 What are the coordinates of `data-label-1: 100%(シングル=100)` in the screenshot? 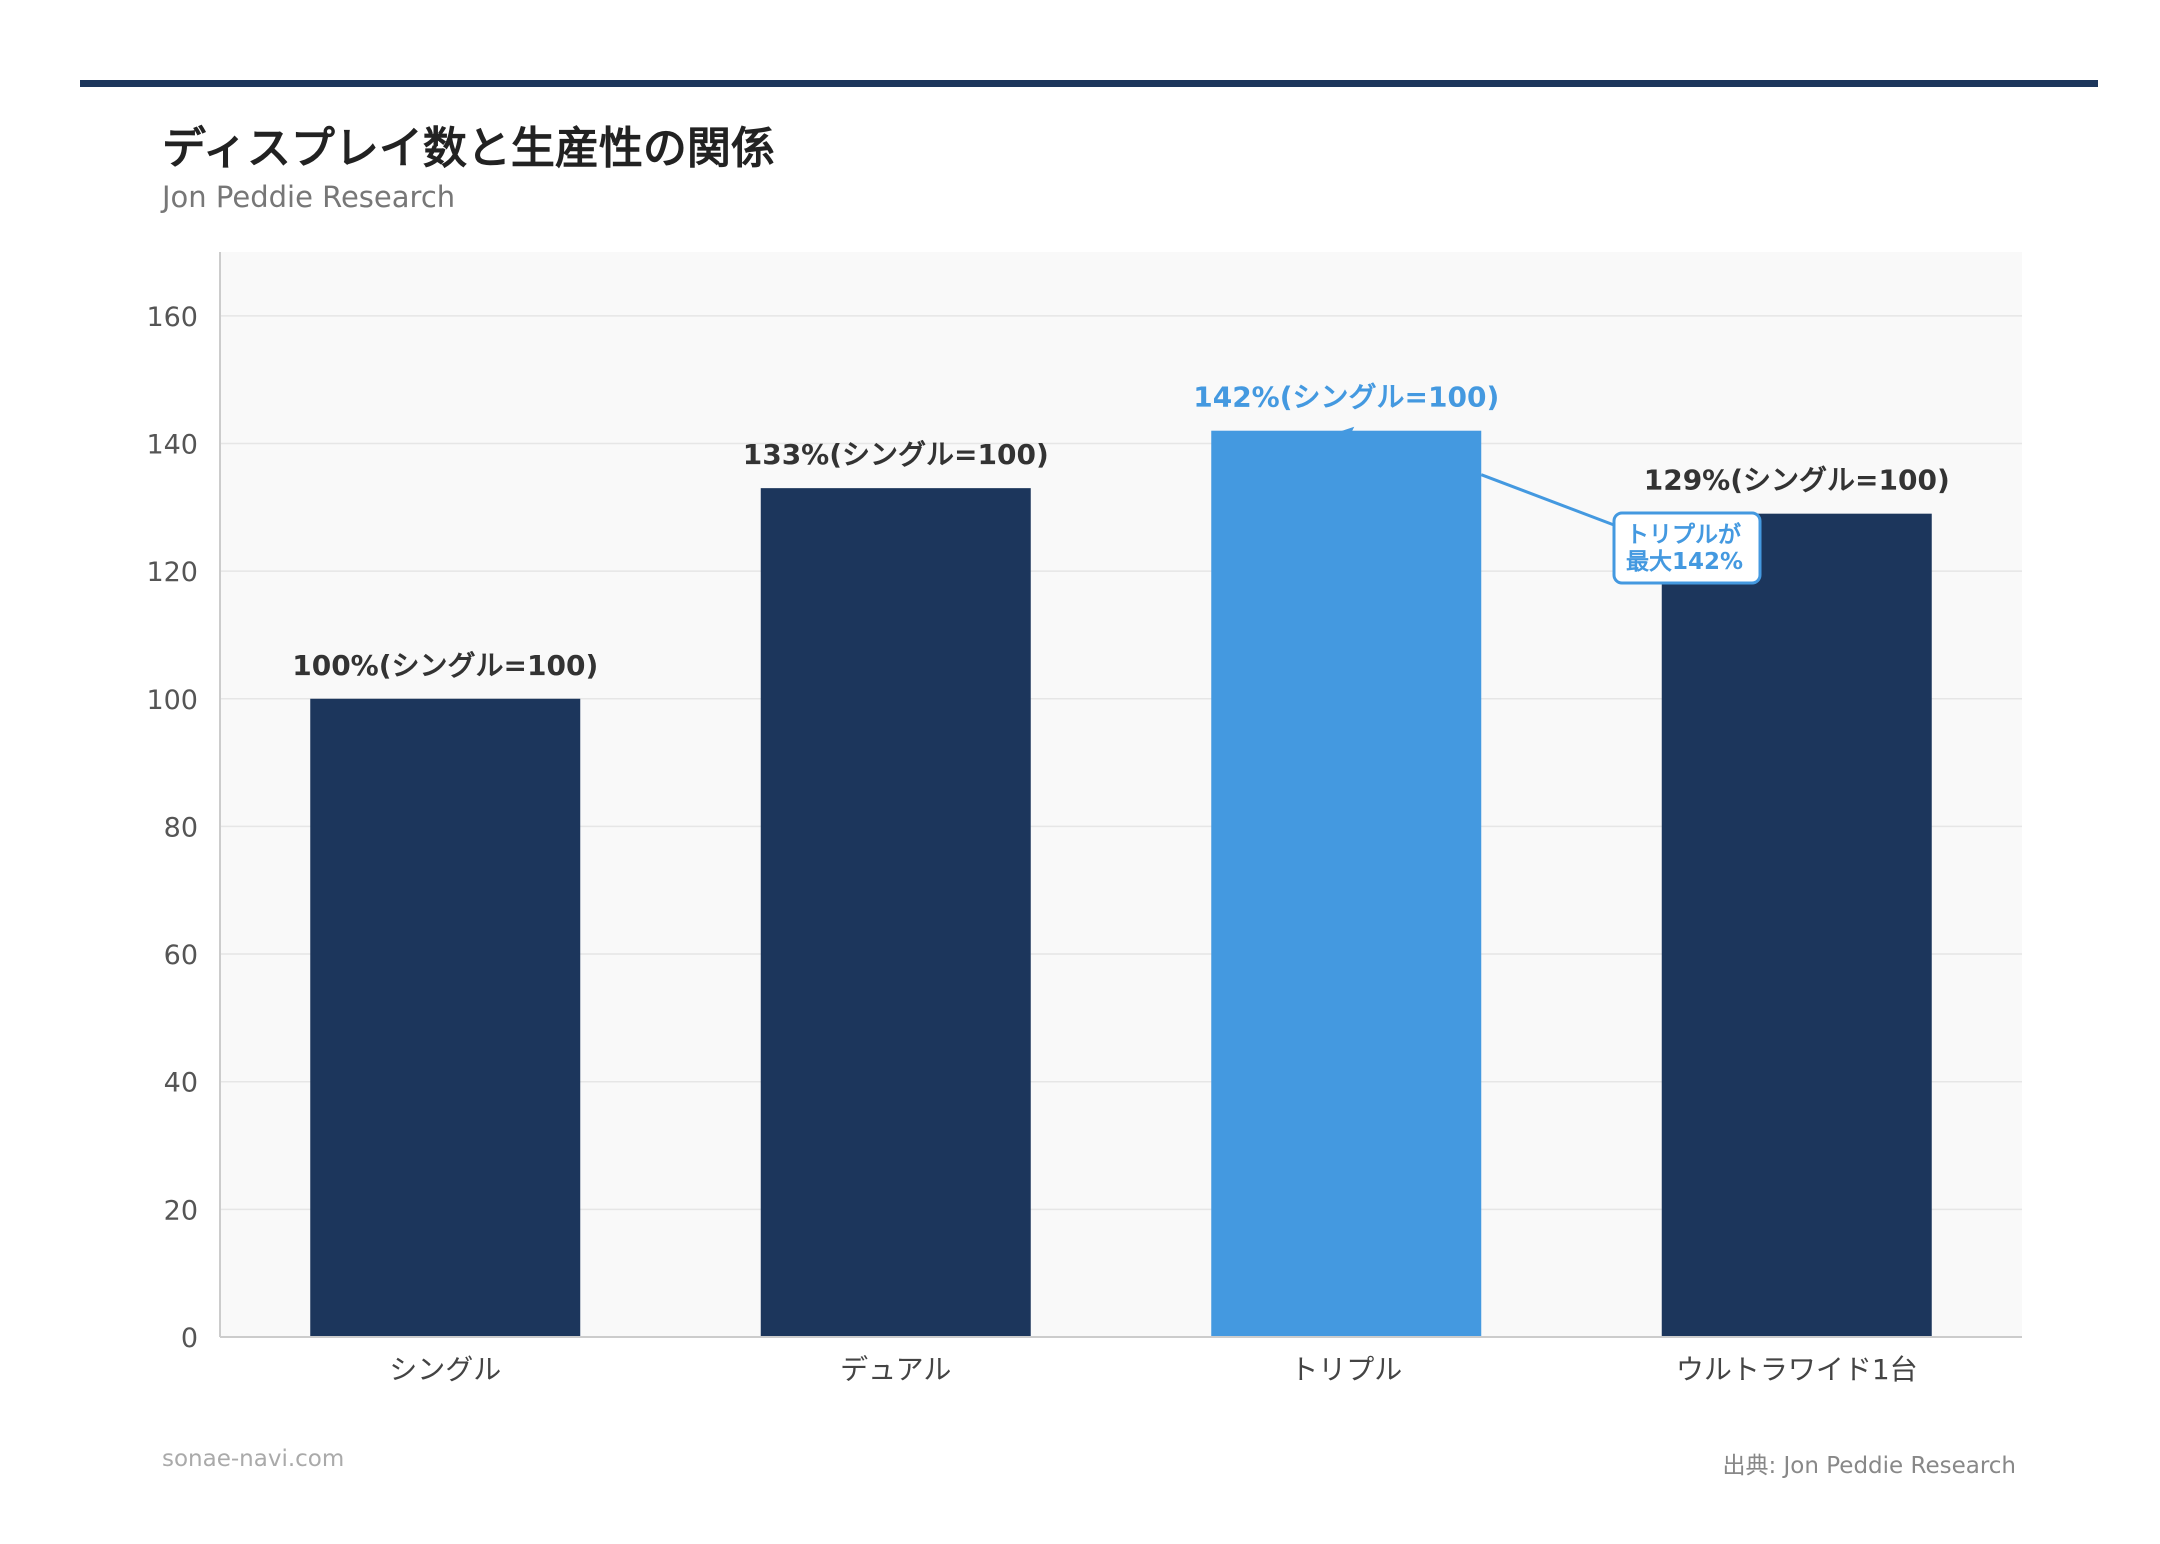 It's located at (445, 665).